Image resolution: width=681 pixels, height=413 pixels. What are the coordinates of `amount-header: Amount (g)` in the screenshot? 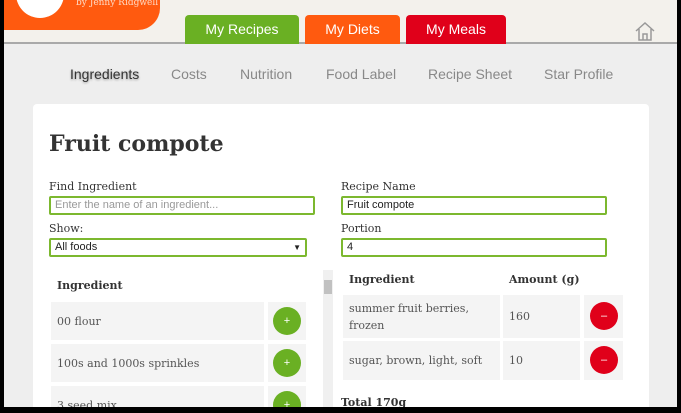 It's located at (544, 279).